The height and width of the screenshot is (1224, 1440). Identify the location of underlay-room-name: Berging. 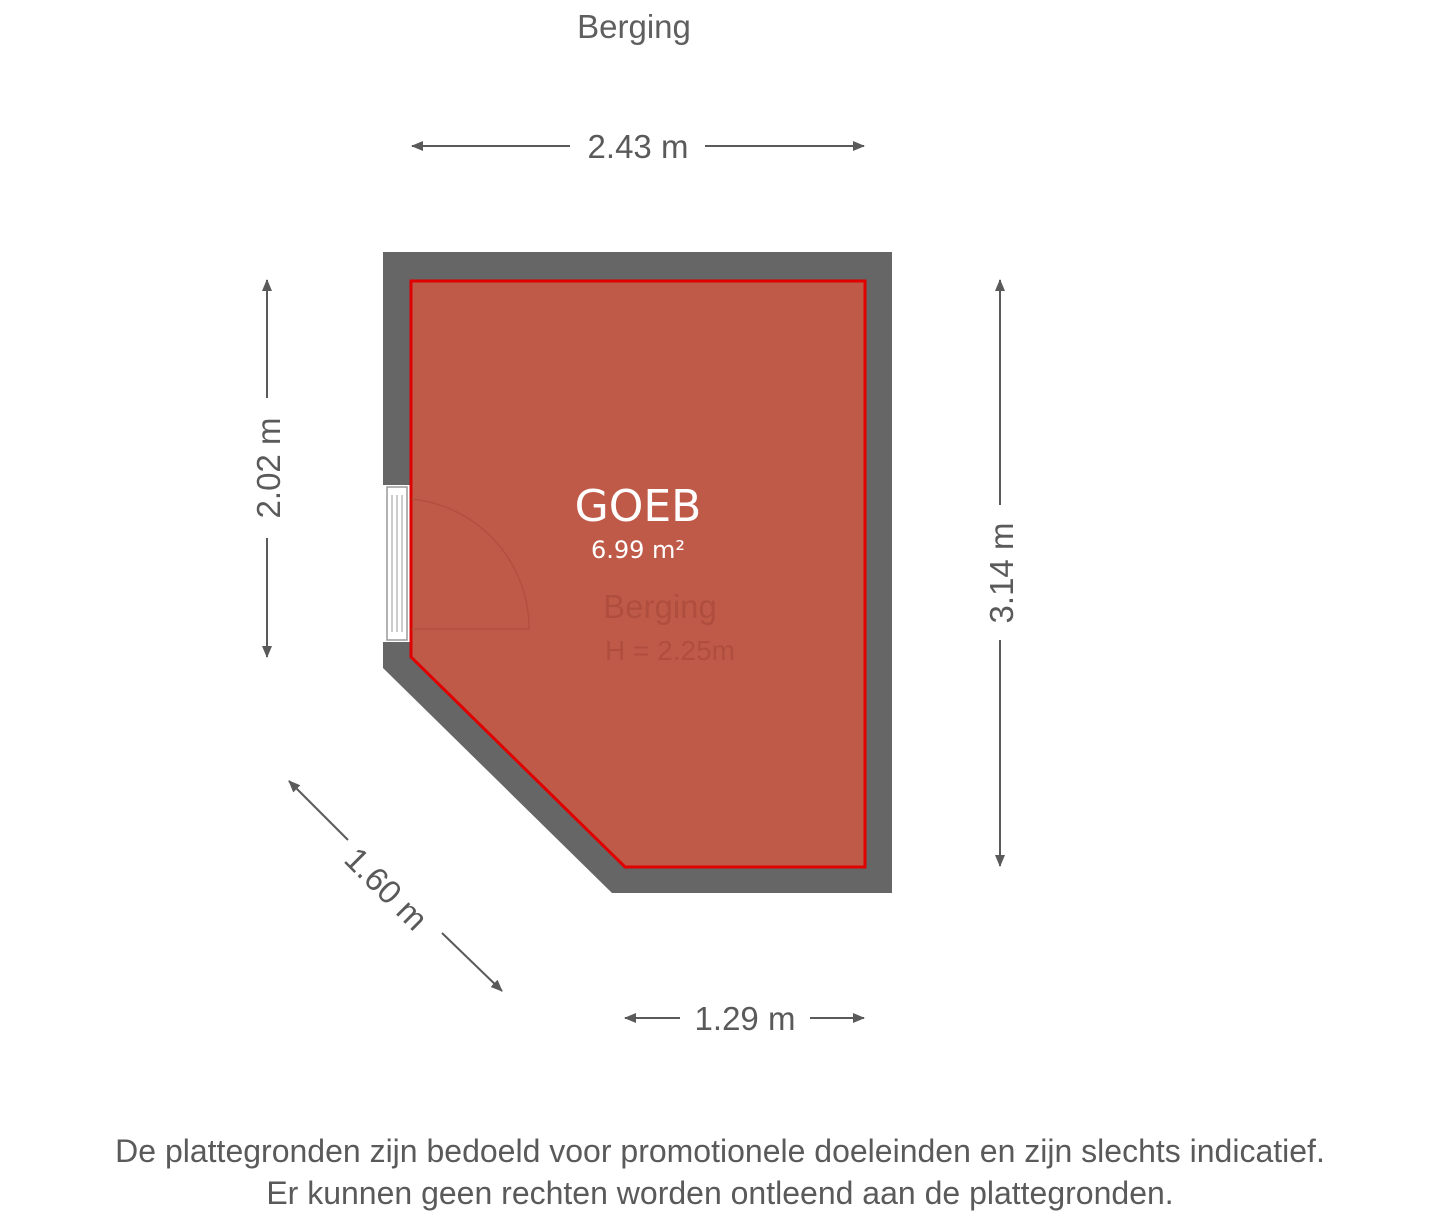
(660, 606).